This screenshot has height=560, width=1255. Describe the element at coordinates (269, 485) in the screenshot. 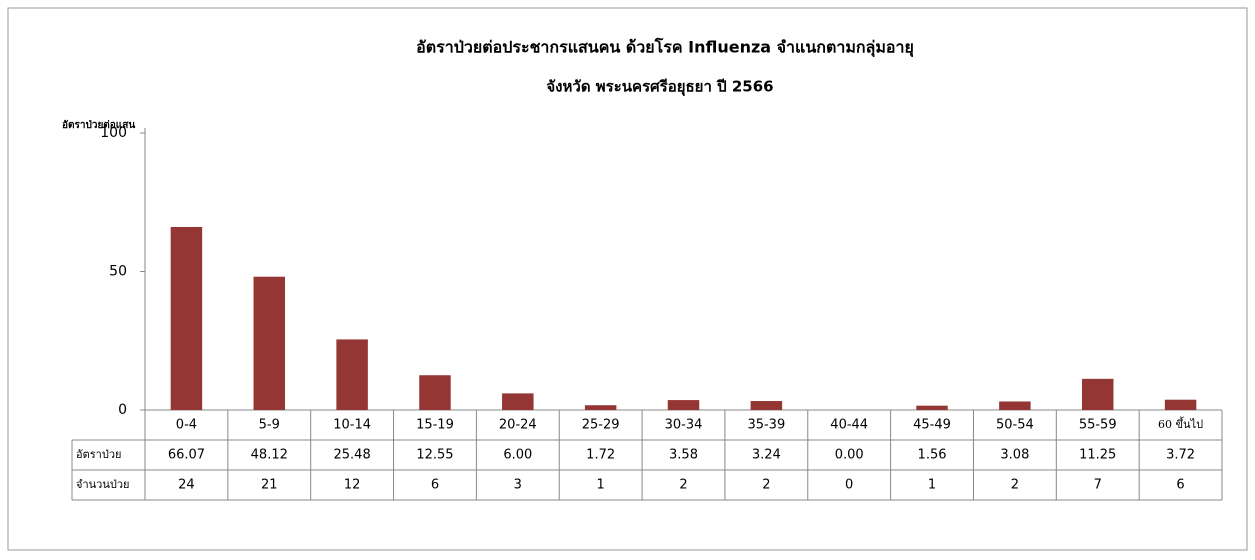

I see `count-label: 21` at that location.